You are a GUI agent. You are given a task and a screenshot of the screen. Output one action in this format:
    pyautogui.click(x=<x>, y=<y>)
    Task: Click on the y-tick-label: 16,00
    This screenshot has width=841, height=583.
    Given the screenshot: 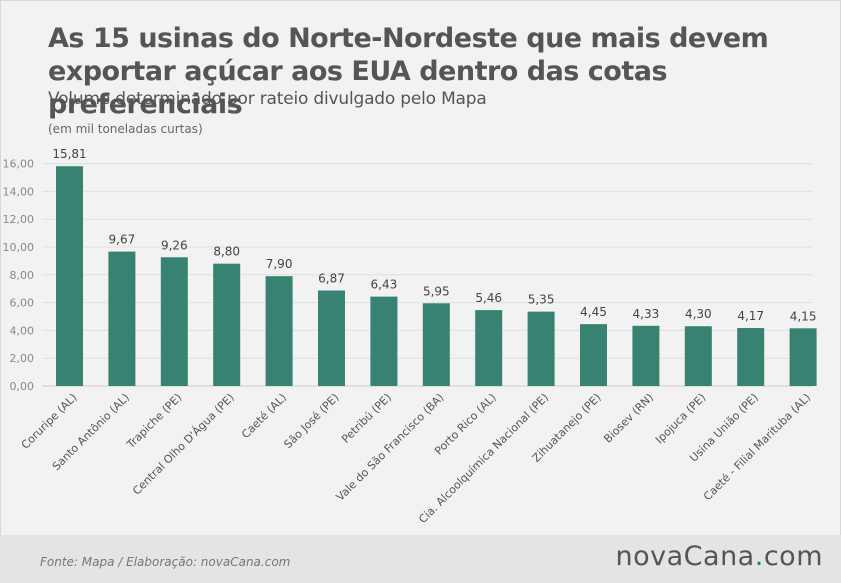 What is the action you would take?
    pyautogui.click(x=19, y=164)
    